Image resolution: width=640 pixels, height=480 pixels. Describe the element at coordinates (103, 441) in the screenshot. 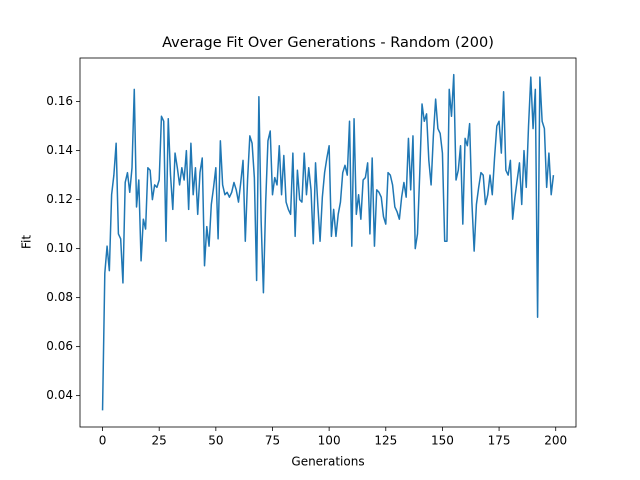

I see `x-tick-label: 0` at that location.